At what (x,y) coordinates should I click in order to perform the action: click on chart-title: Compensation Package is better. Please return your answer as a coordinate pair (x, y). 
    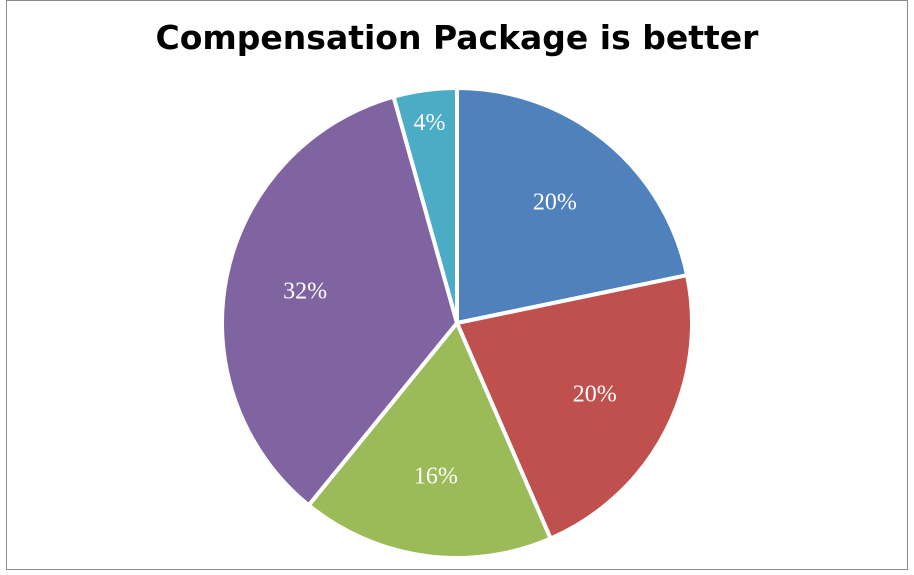
    Looking at the image, I should click on (457, 37).